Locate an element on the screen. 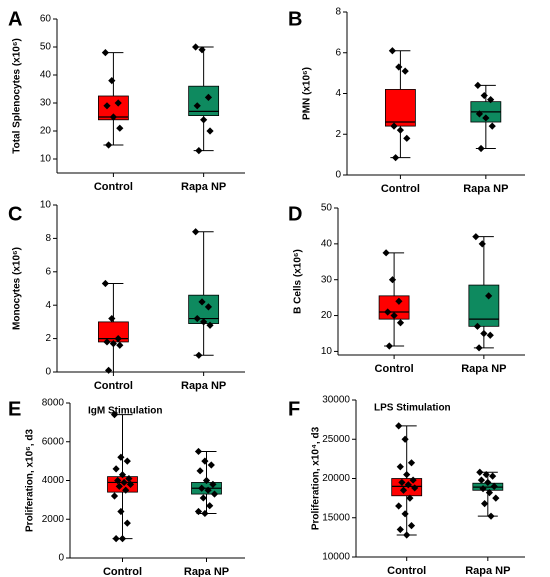 This screenshot has height=577, width=550. y-tick-label: 30000 is located at coordinates (336, 400).